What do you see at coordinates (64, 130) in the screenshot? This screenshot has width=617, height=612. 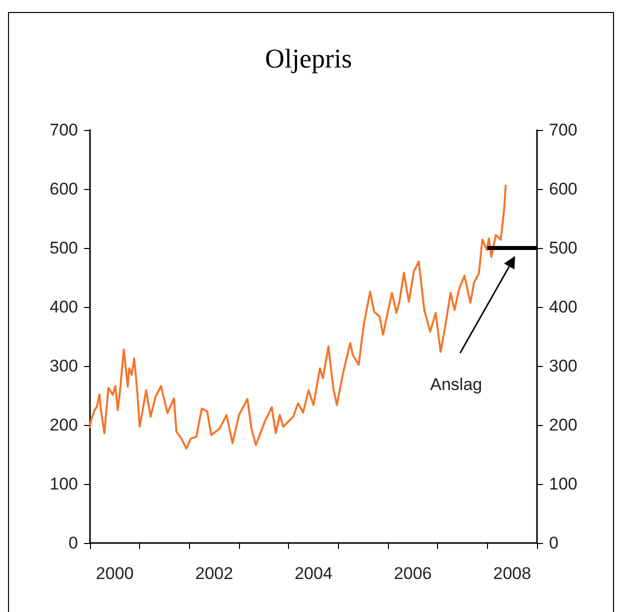 I see `y-tick-label: 700` at bounding box center [64, 130].